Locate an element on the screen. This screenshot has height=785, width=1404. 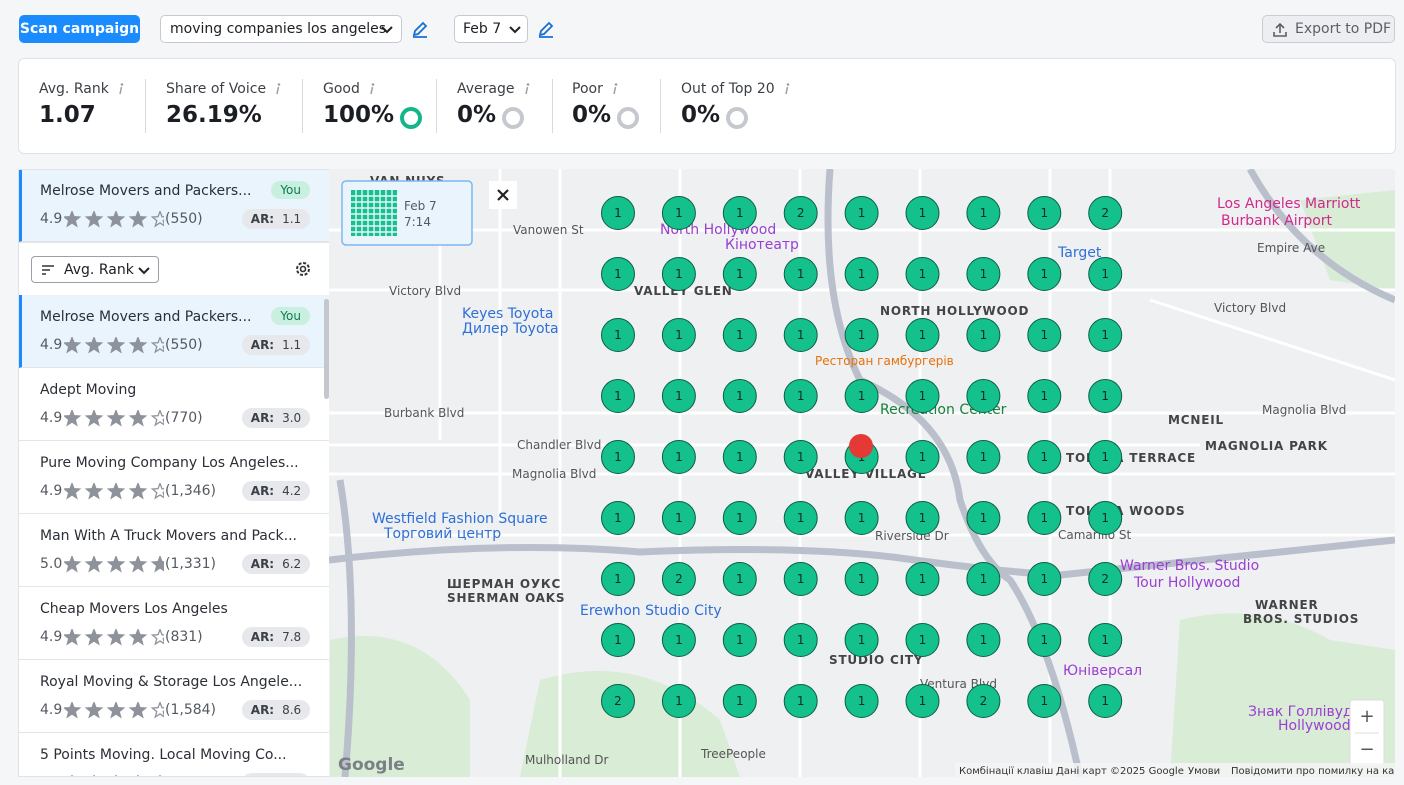
competitor-item: Cheap Movers Los Angeles 4.9 (831) AR: 7.8 is located at coordinates (174, 623).